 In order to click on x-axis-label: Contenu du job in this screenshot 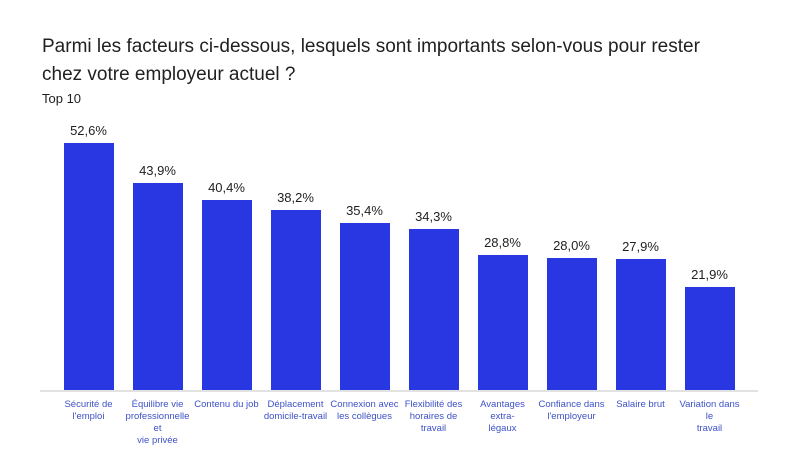, I will do `click(226, 404)`.